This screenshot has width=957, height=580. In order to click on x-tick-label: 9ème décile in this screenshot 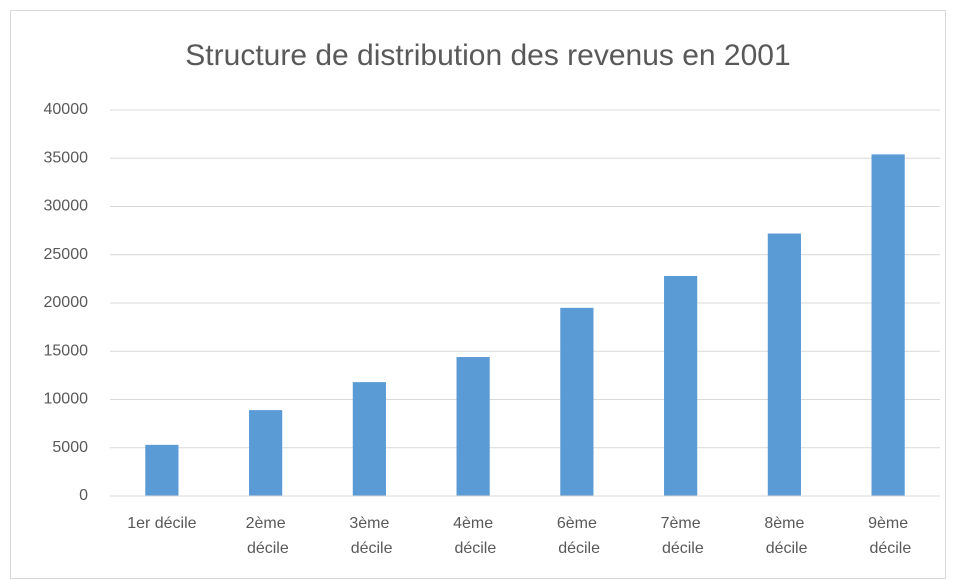, I will do `click(888, 536)`.